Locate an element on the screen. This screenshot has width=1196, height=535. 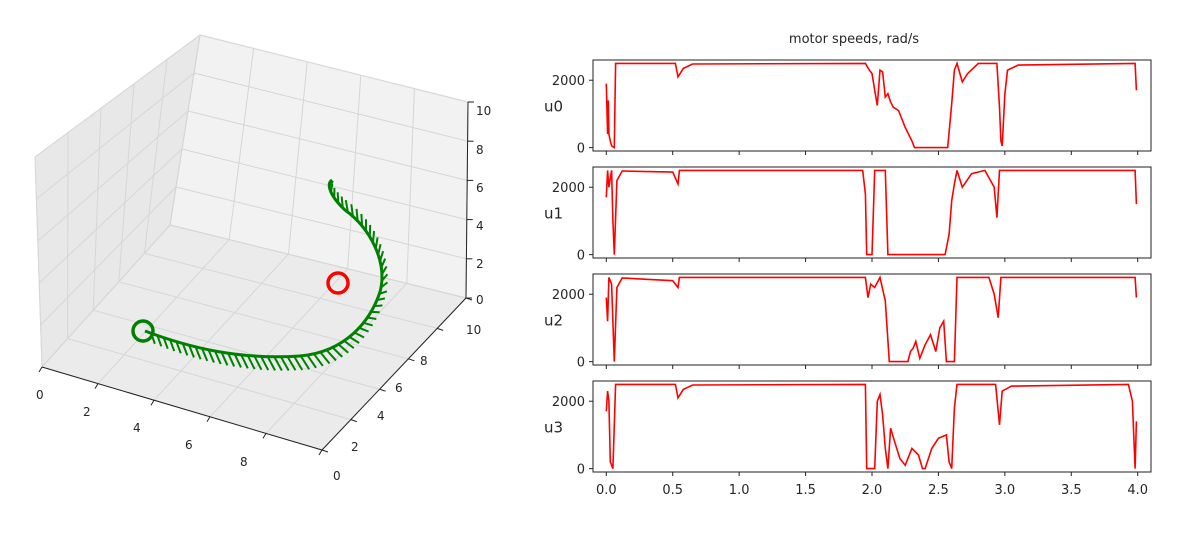
z-tick-label: 2 is located at coordinates (480, 264).